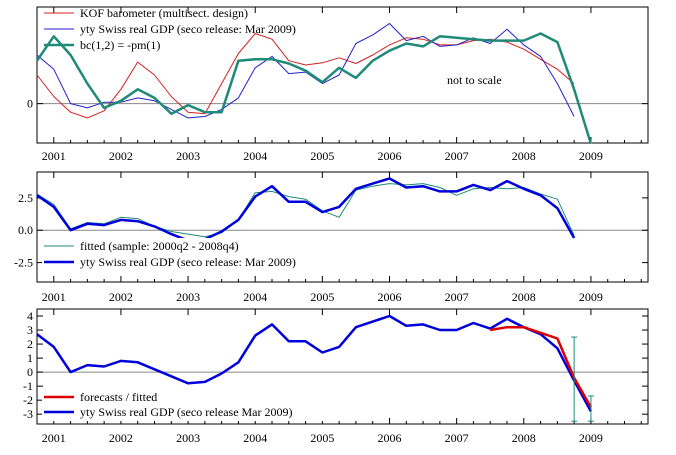 The height and width of the screenshot is (455, 676). Describe the element at coordinates (474, 80) in the screenshot. I see `not-to-scale-note: not to scale` at that location.